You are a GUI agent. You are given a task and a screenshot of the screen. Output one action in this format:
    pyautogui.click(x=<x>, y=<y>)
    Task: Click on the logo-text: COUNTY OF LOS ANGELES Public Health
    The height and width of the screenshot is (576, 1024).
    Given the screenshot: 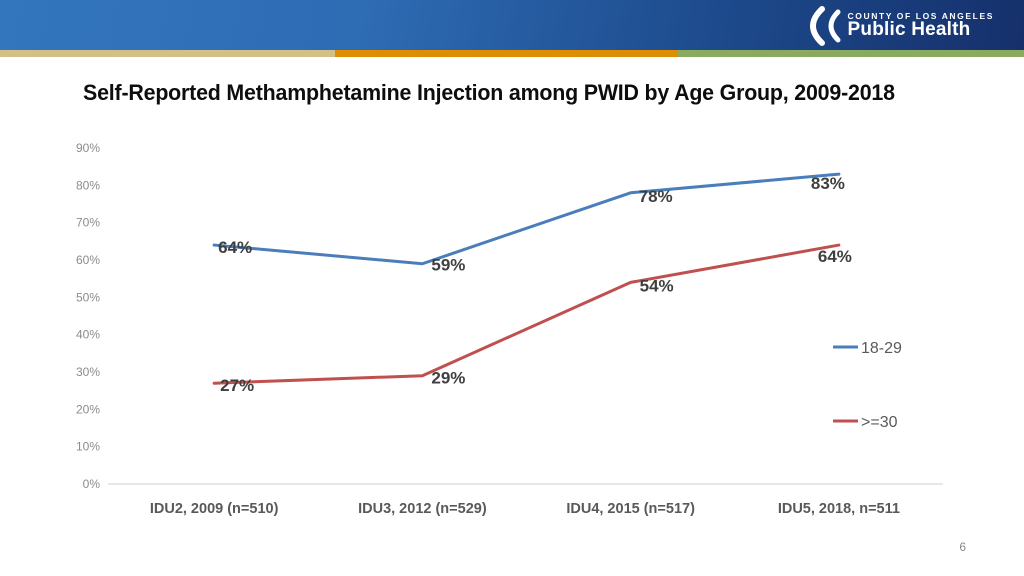 What is the action you would take?
    pyautogui.click(x=920, y=25)
    